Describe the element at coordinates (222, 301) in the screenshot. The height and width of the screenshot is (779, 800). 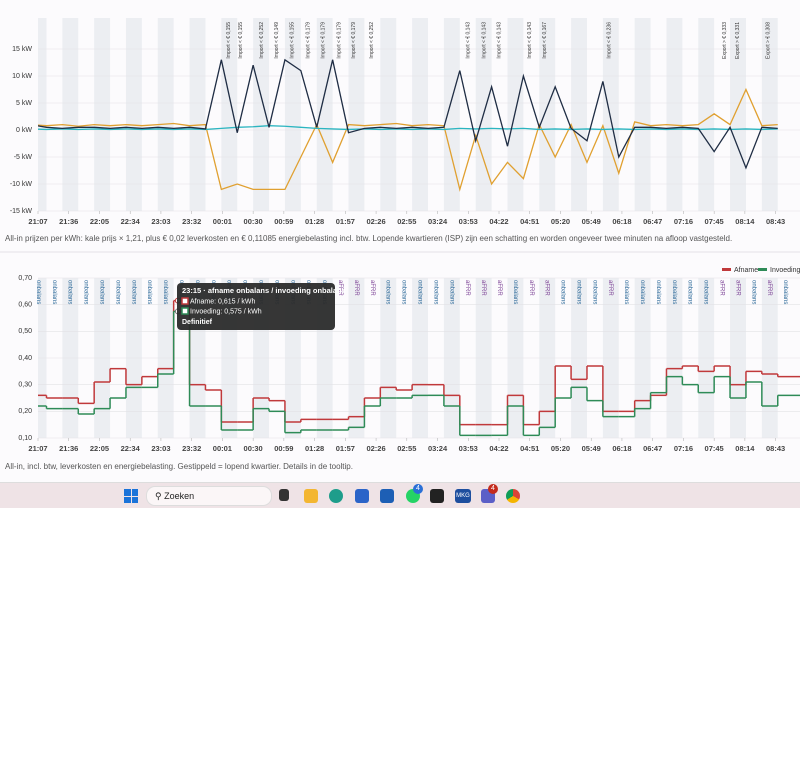
I see `tooltip-line: Afname: 0,615 / kWh` at that location.